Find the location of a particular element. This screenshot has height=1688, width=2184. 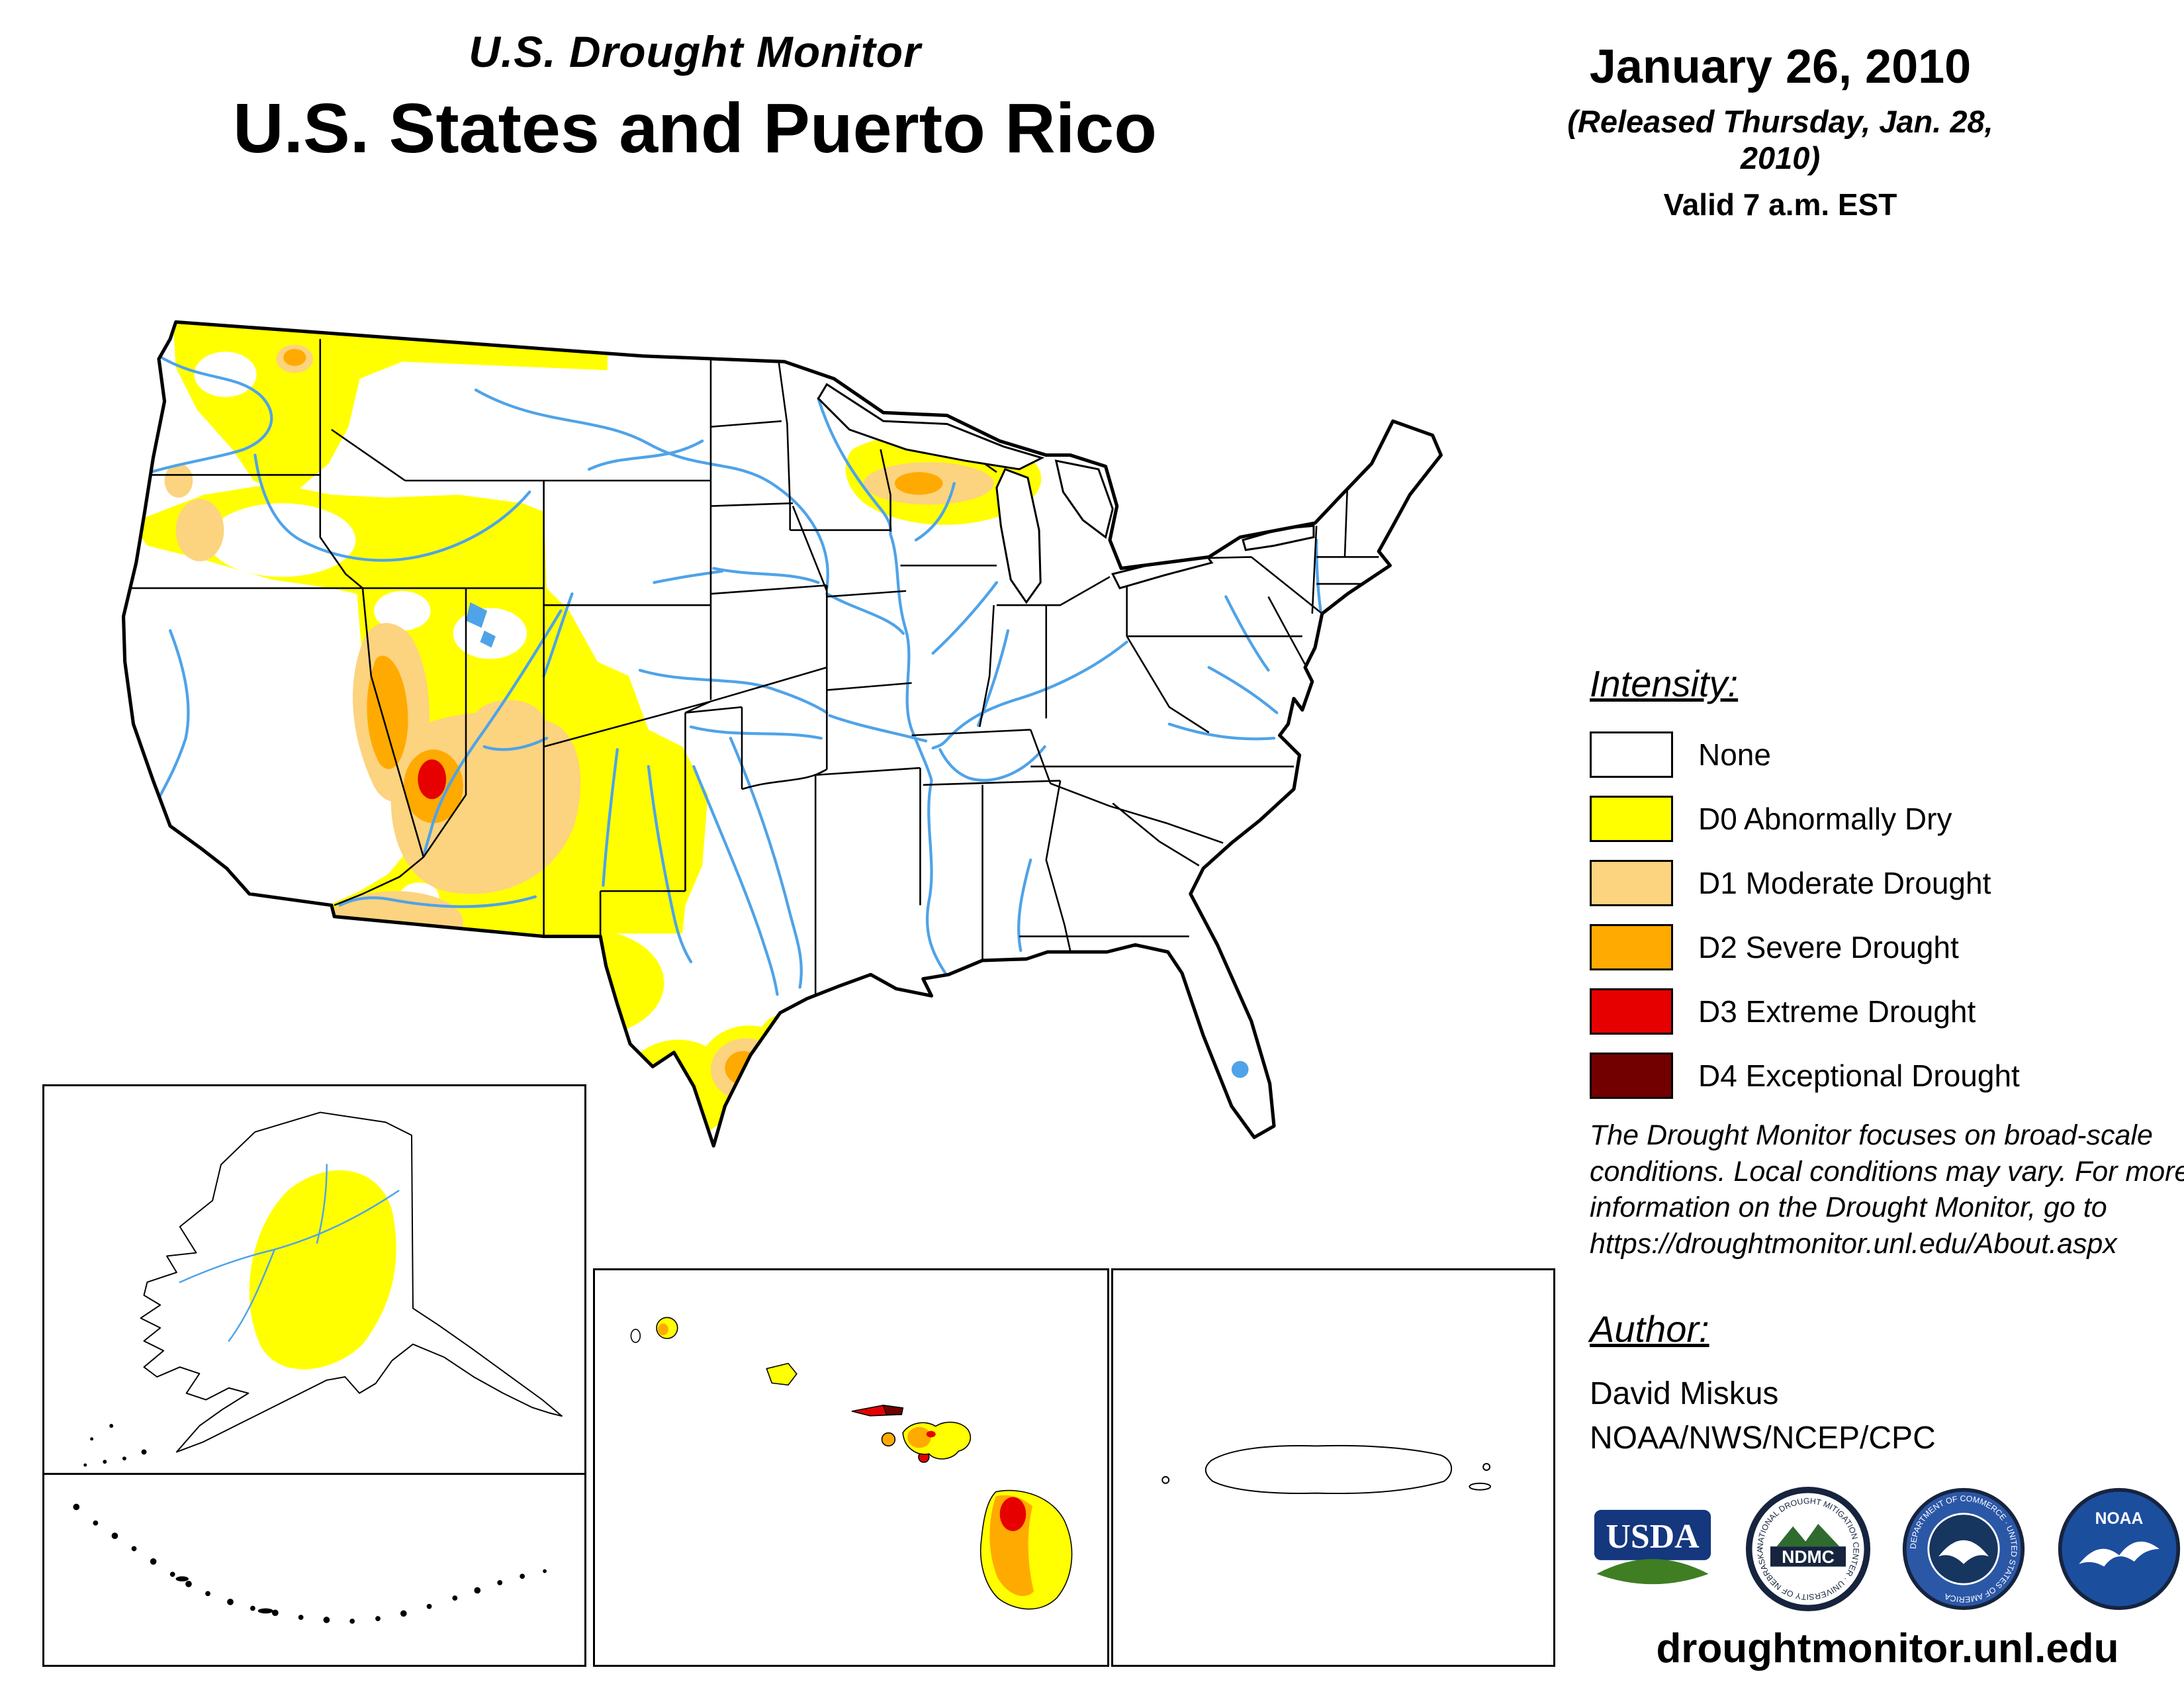

island-molokai-east is located at coordinates (893, 1410).